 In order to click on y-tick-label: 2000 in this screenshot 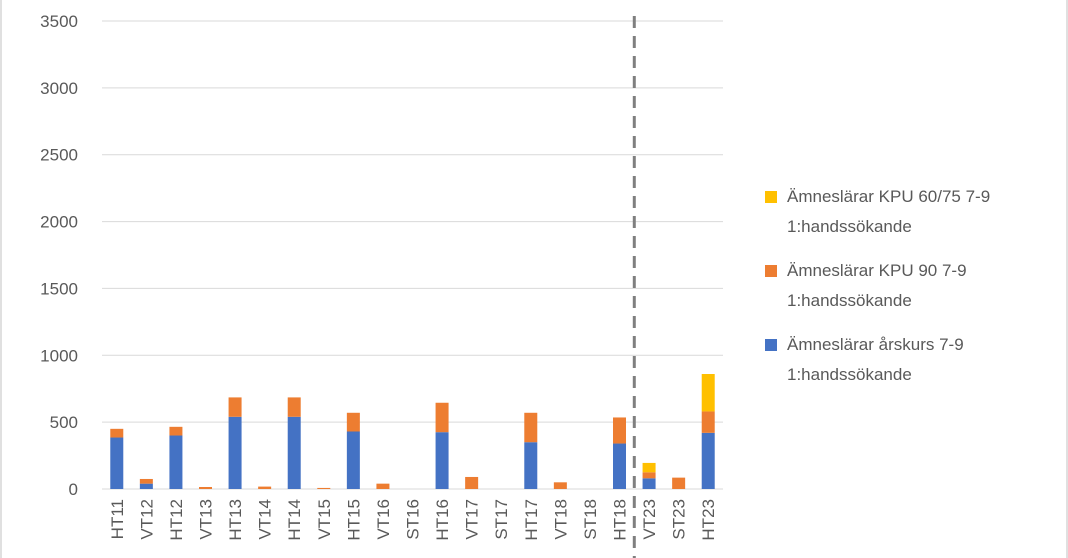, I will do `click(59, 222)`.